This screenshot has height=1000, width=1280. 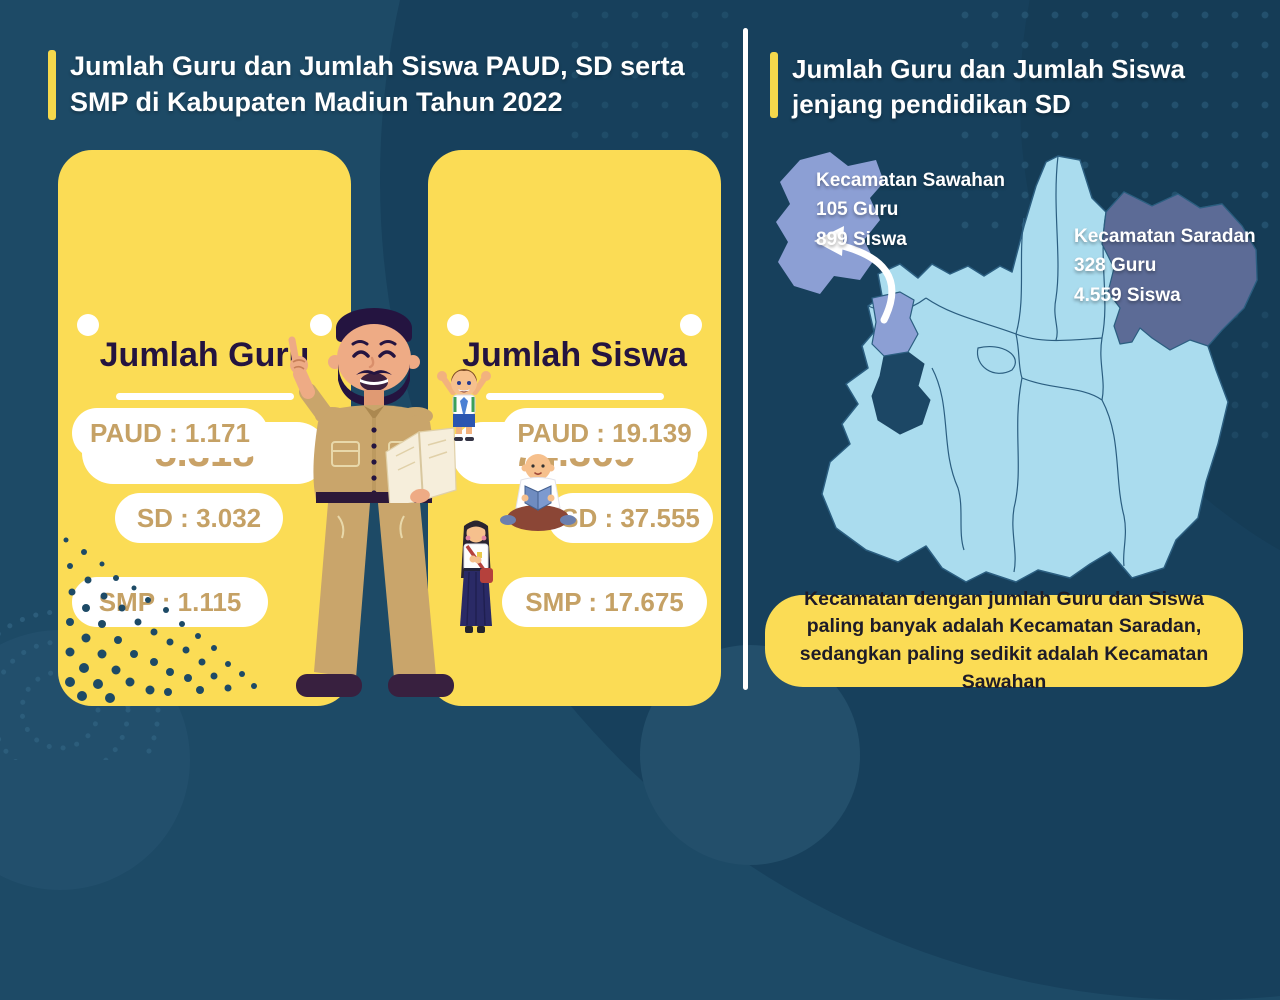 I want to click on sawahan-guru: 105 Guru, so click(x=857, y=210).